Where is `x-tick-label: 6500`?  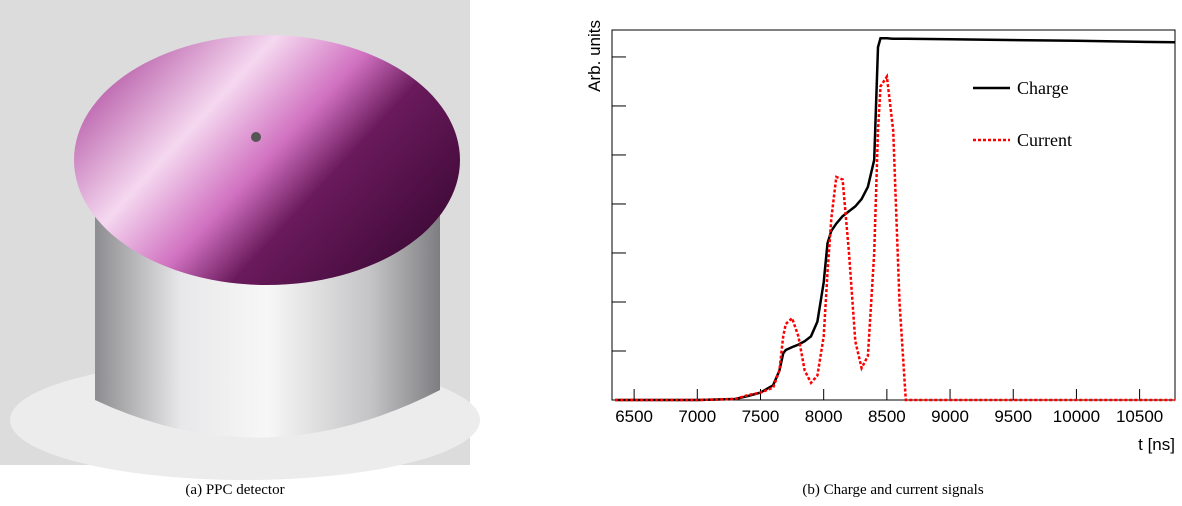 x-tick-label: 6500 is located at coordinates (634, 416).